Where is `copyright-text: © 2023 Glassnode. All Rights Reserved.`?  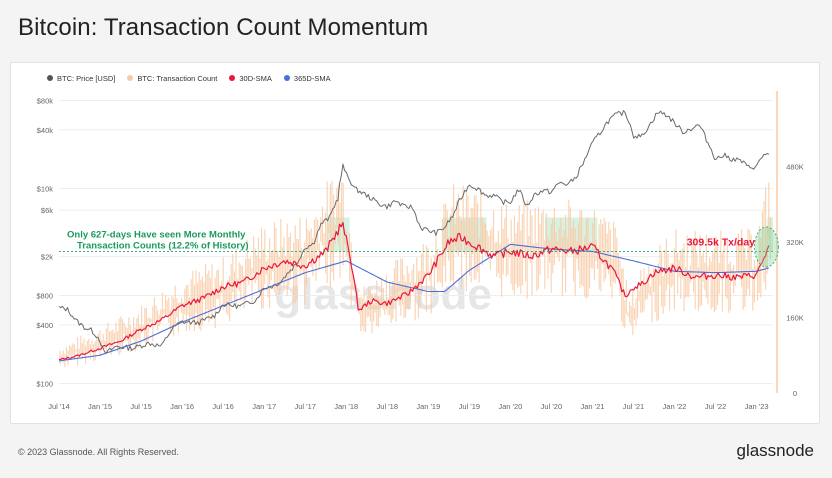 copyright-text: © 2023 Glassnode. All Rights Reserved. is located at coordinates (98, 452).